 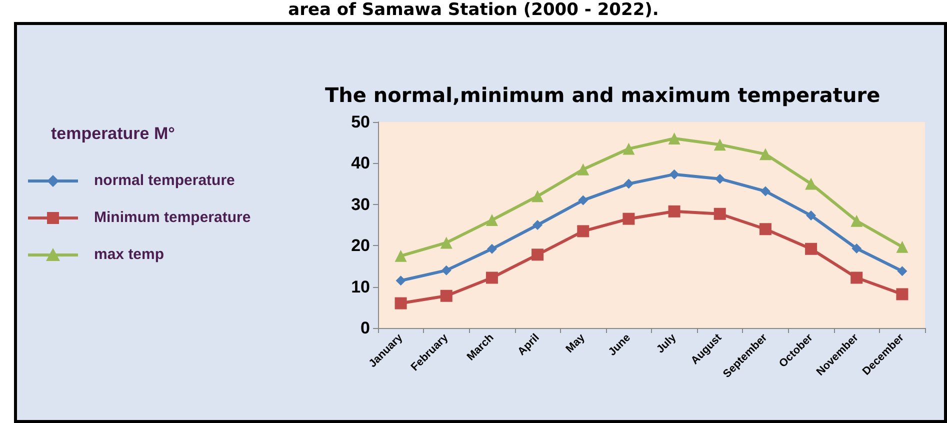 I want to click on legend-title: temperature M°, so click(x=113, y=133).